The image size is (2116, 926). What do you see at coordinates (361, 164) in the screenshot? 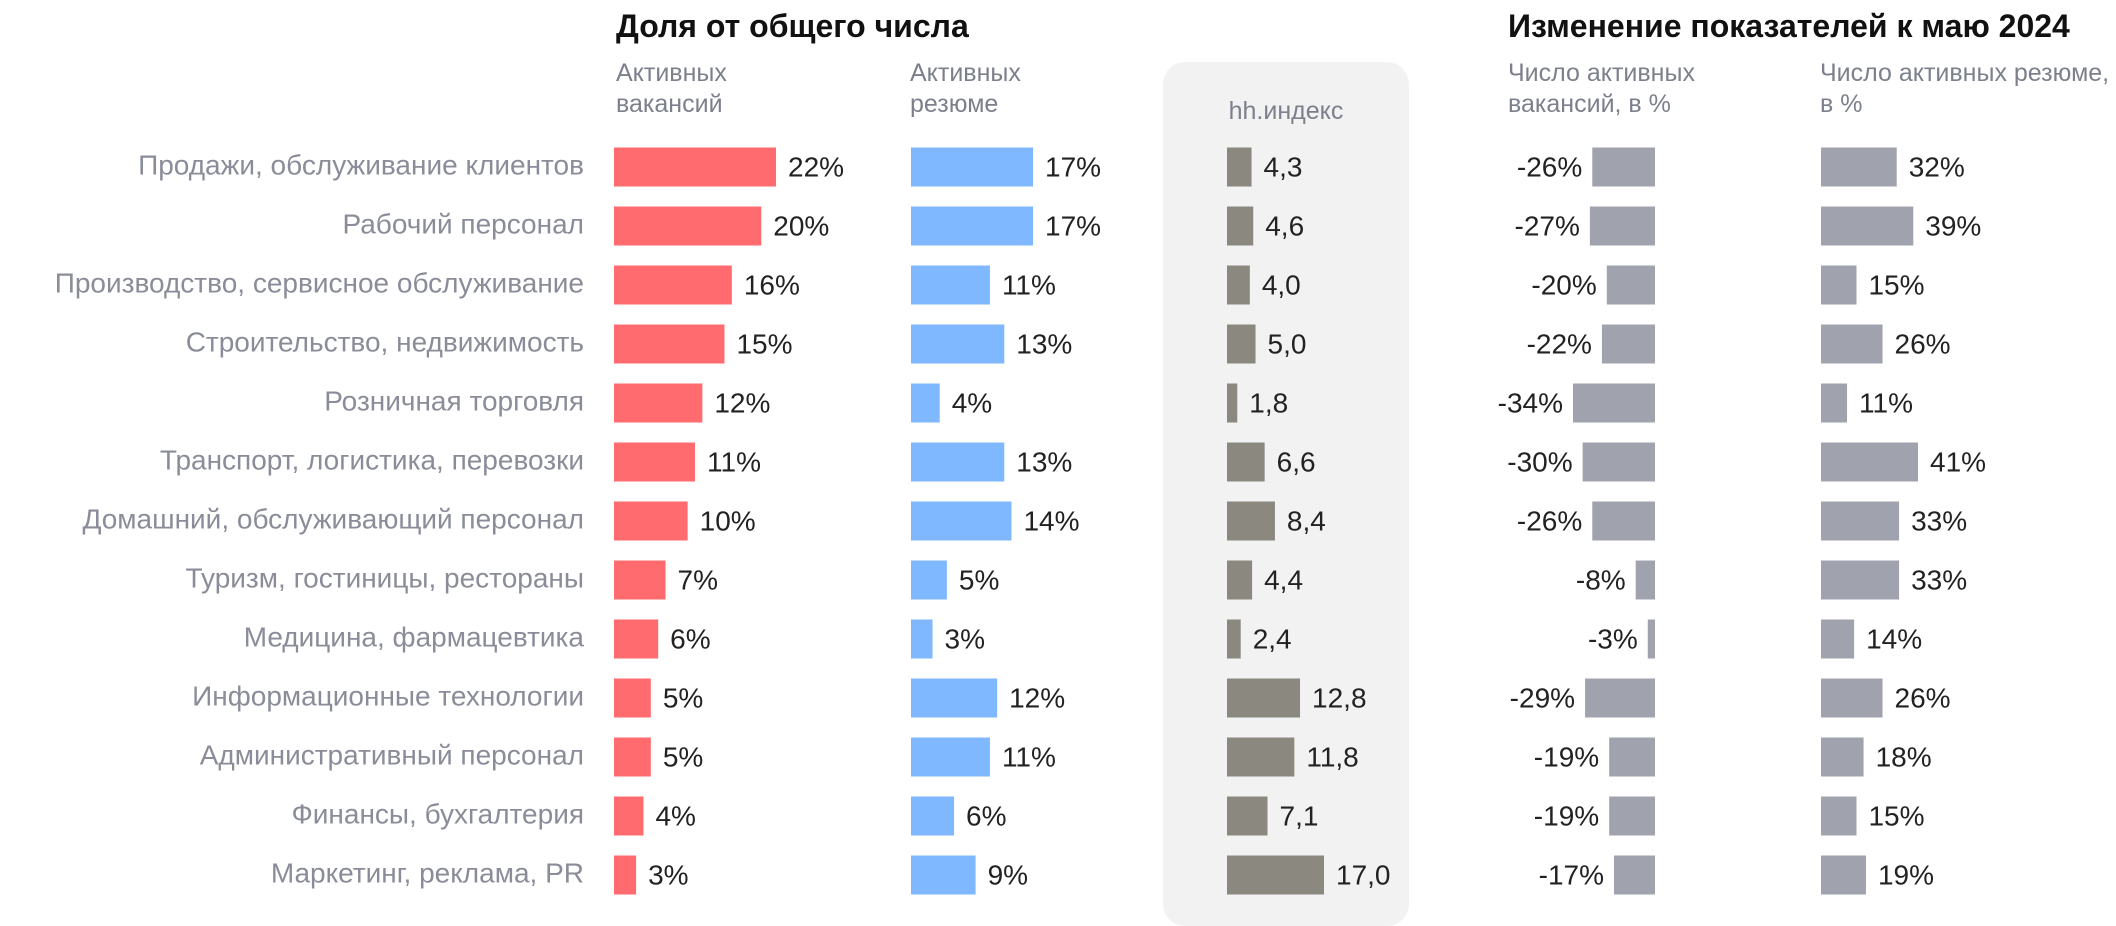
I see `category-label: Продажи, обслуживание клиентов` at bounding box center [361, 164].